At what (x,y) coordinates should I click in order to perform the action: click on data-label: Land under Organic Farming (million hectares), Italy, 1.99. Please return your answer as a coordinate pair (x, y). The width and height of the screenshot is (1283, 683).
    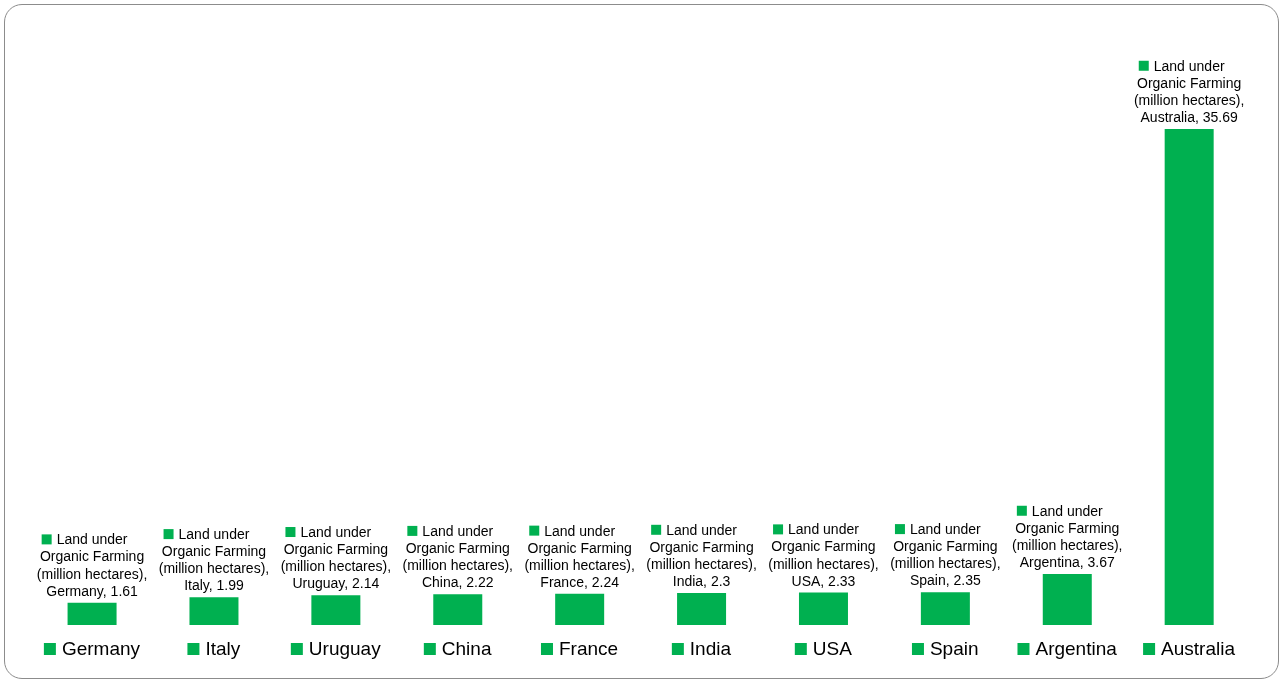
    Looking at the image, I should click on (214, 560).